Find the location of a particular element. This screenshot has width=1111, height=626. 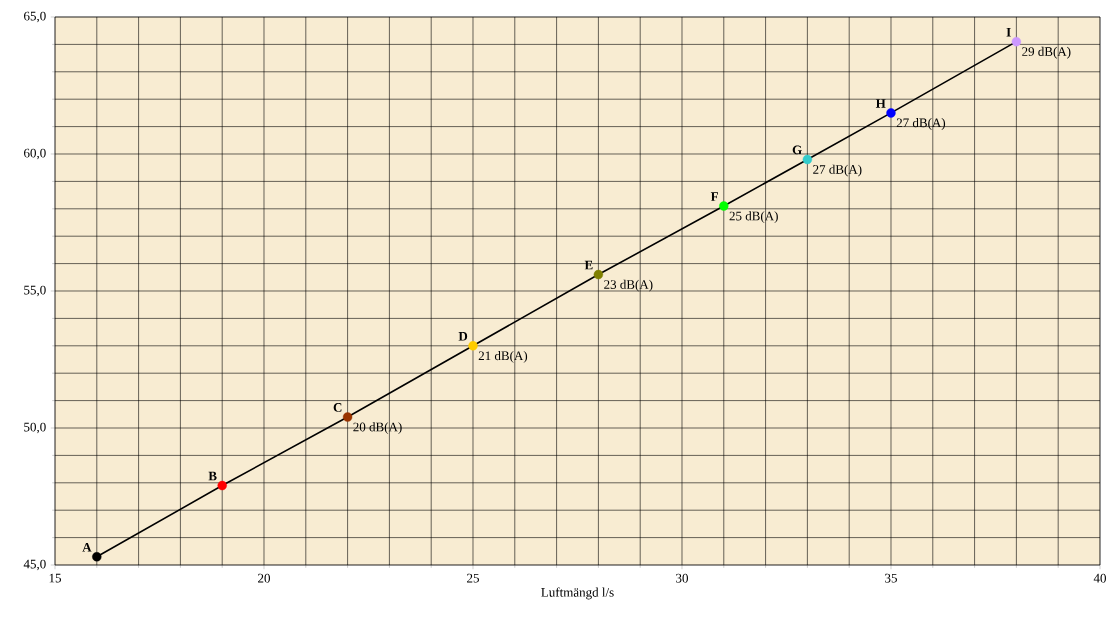

series-label: G is located at coordinates (797, 150).